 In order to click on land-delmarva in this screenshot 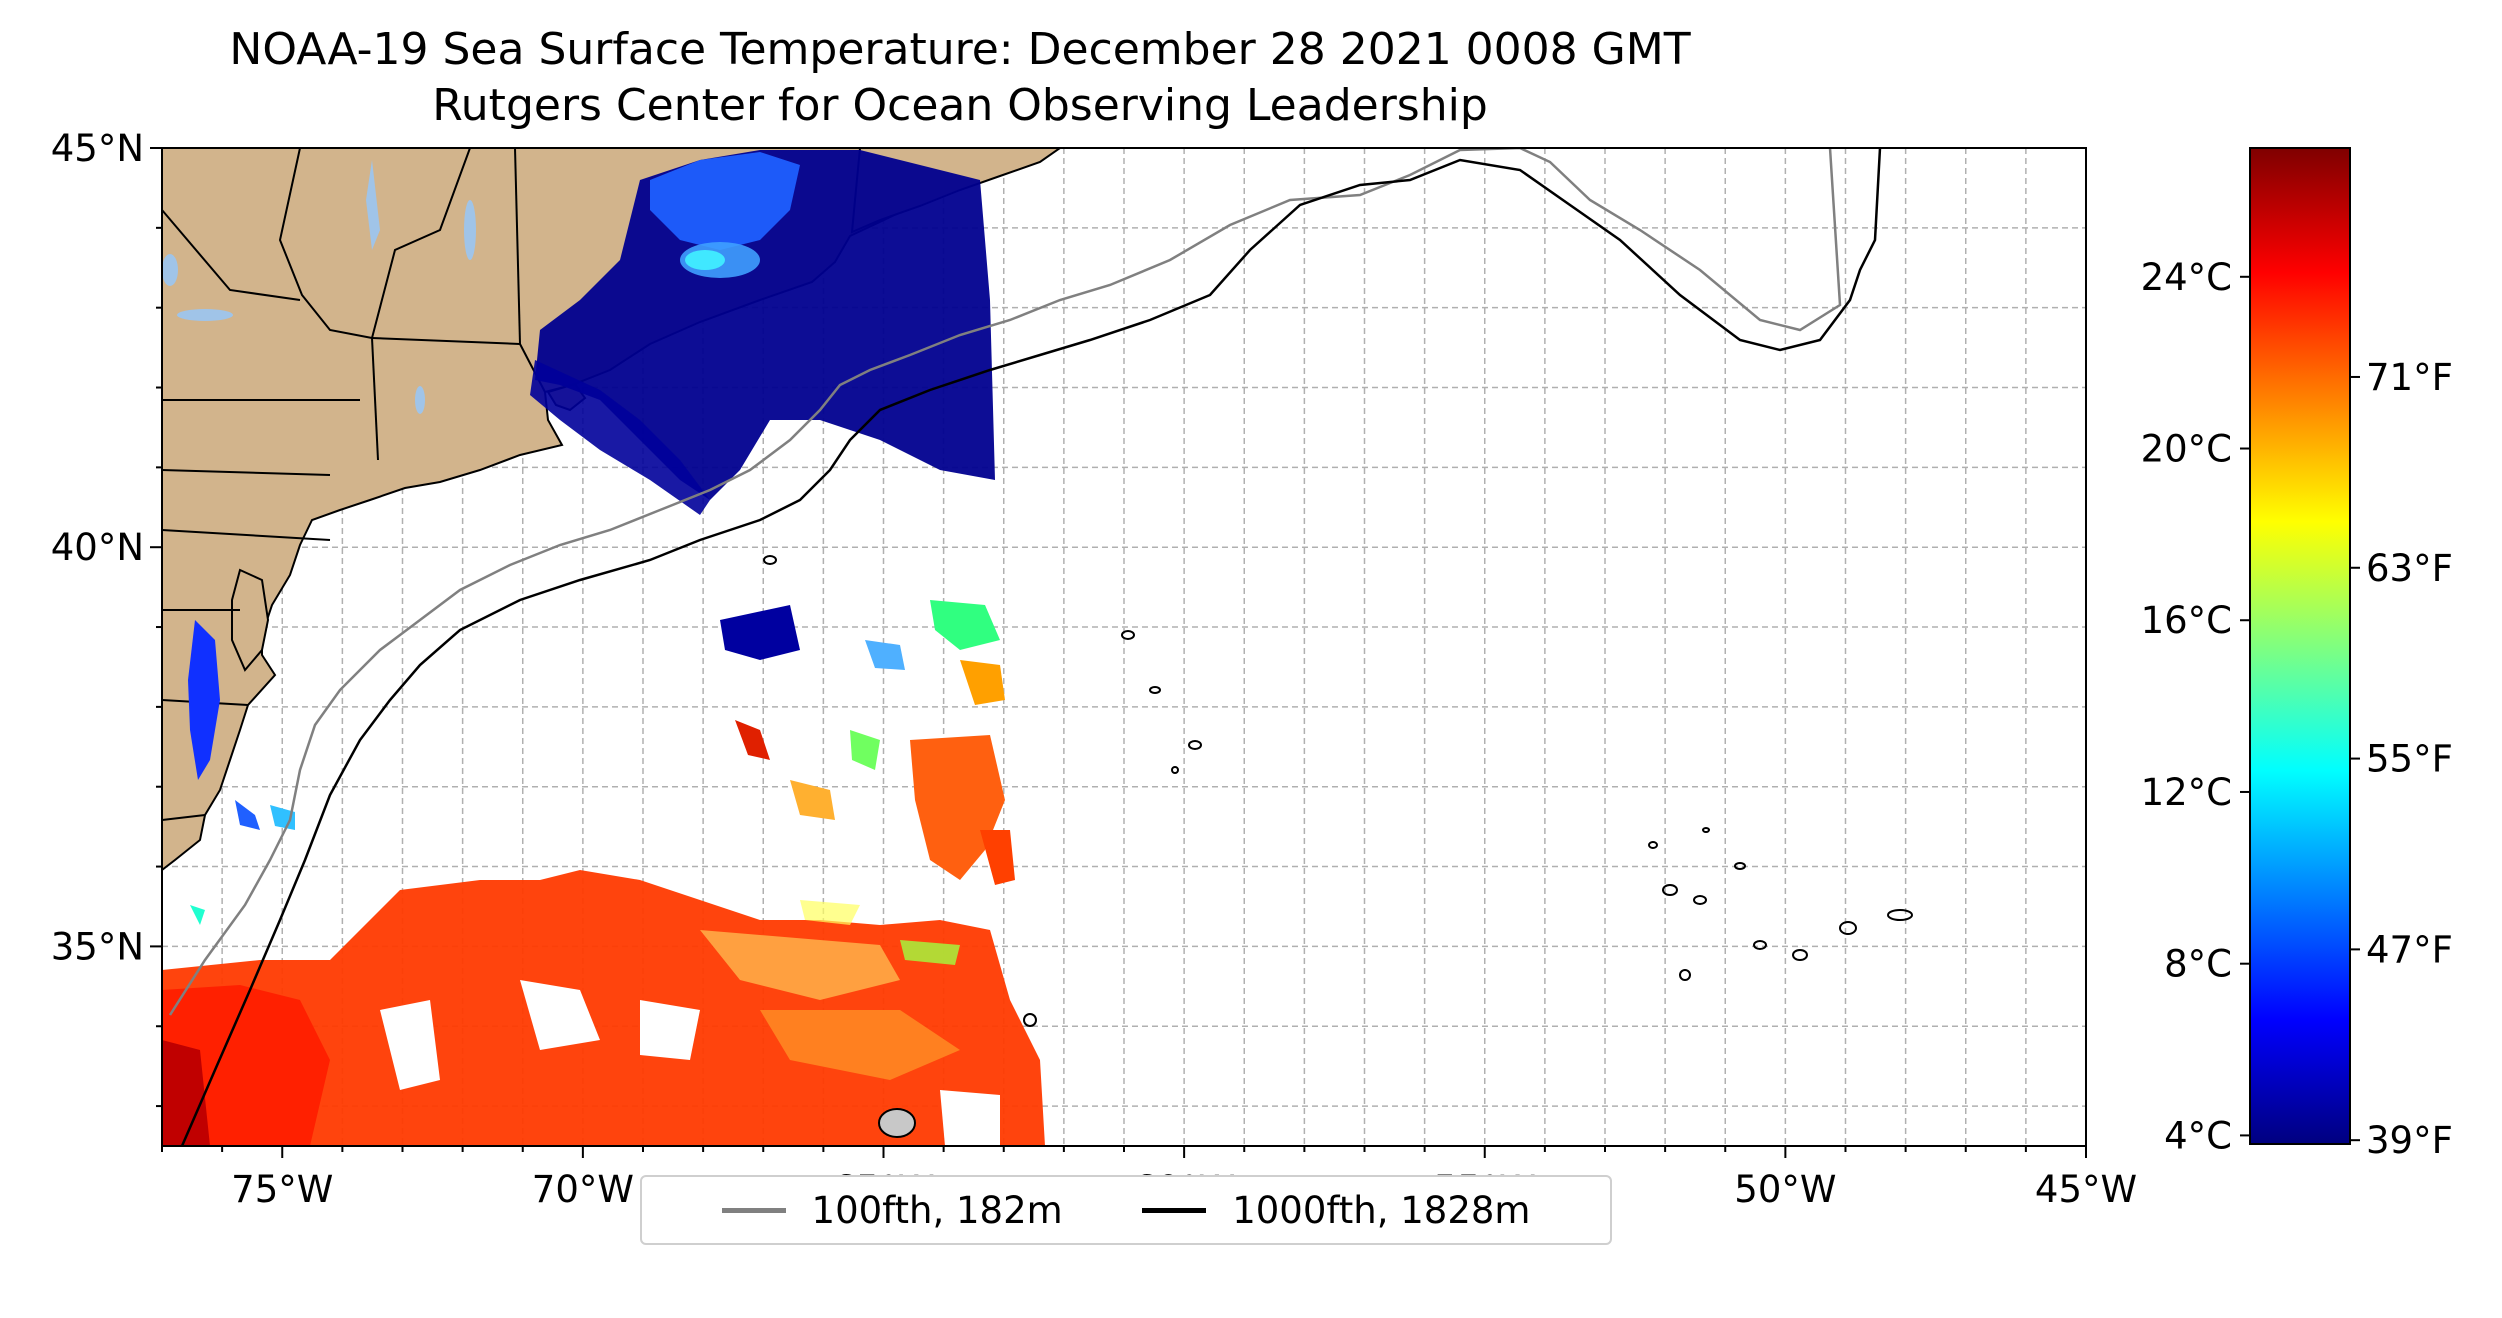, I will do `click(250, 620)`.